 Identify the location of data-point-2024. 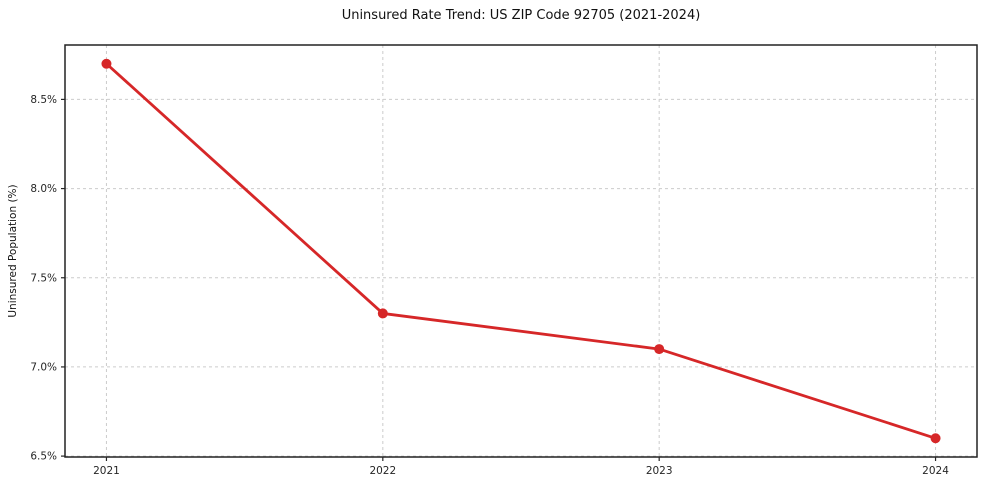
(935, 438).